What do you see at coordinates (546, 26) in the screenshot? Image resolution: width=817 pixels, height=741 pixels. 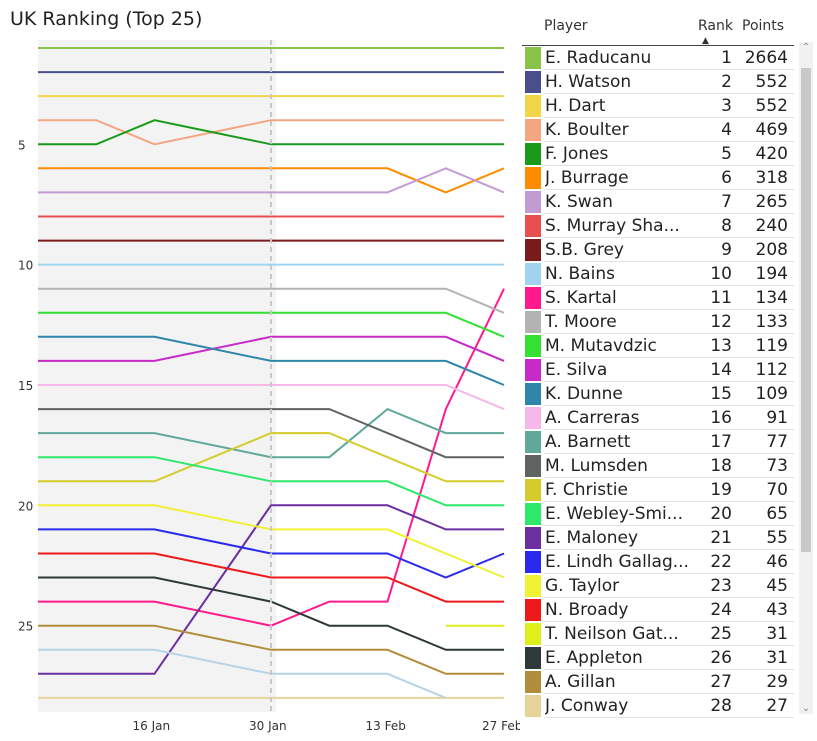 I see `sort-column-header: .` at bounding box center [546, 26].